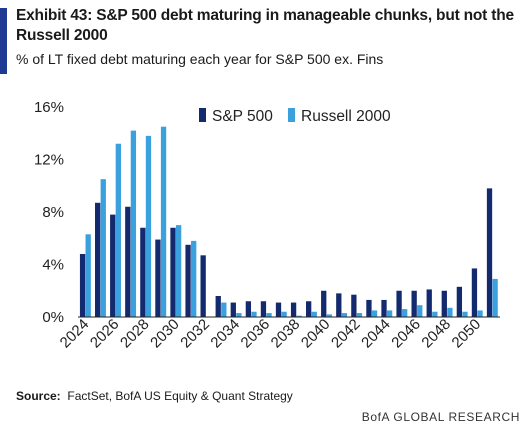 The height and width of the screenshot is (430, 530). What do you see at coordinates (376, 334) in the screenshot?
I see `x-tick-label: 2044` at bounding box center [376, 334].